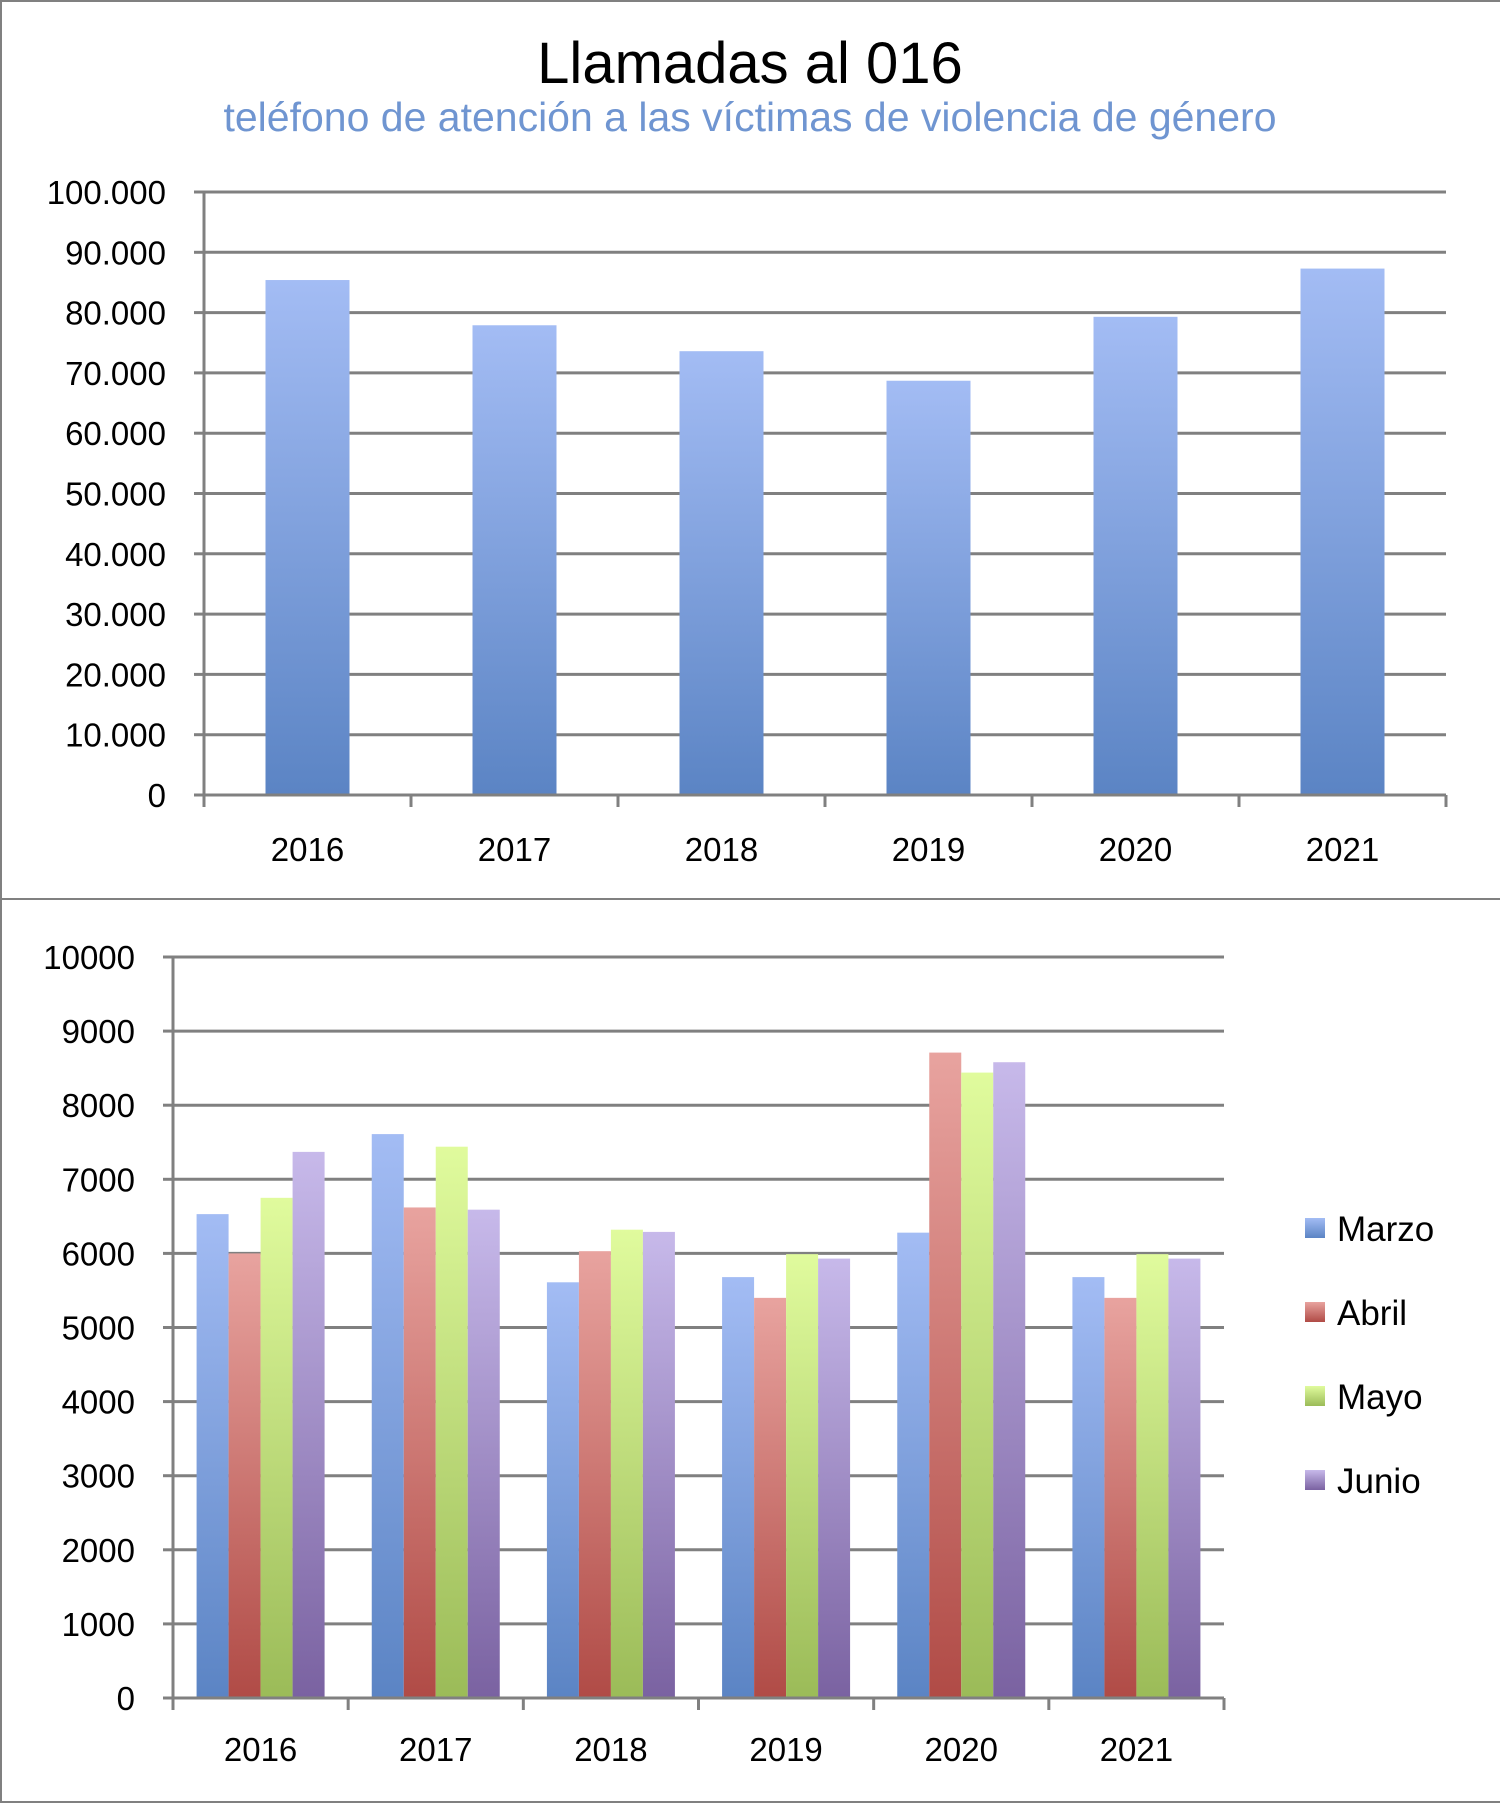 The image size is (1500, 1803). Describe the element at coordinates (212, 1456) in the screenshot. I see `bar-2016-marzo` at that location.